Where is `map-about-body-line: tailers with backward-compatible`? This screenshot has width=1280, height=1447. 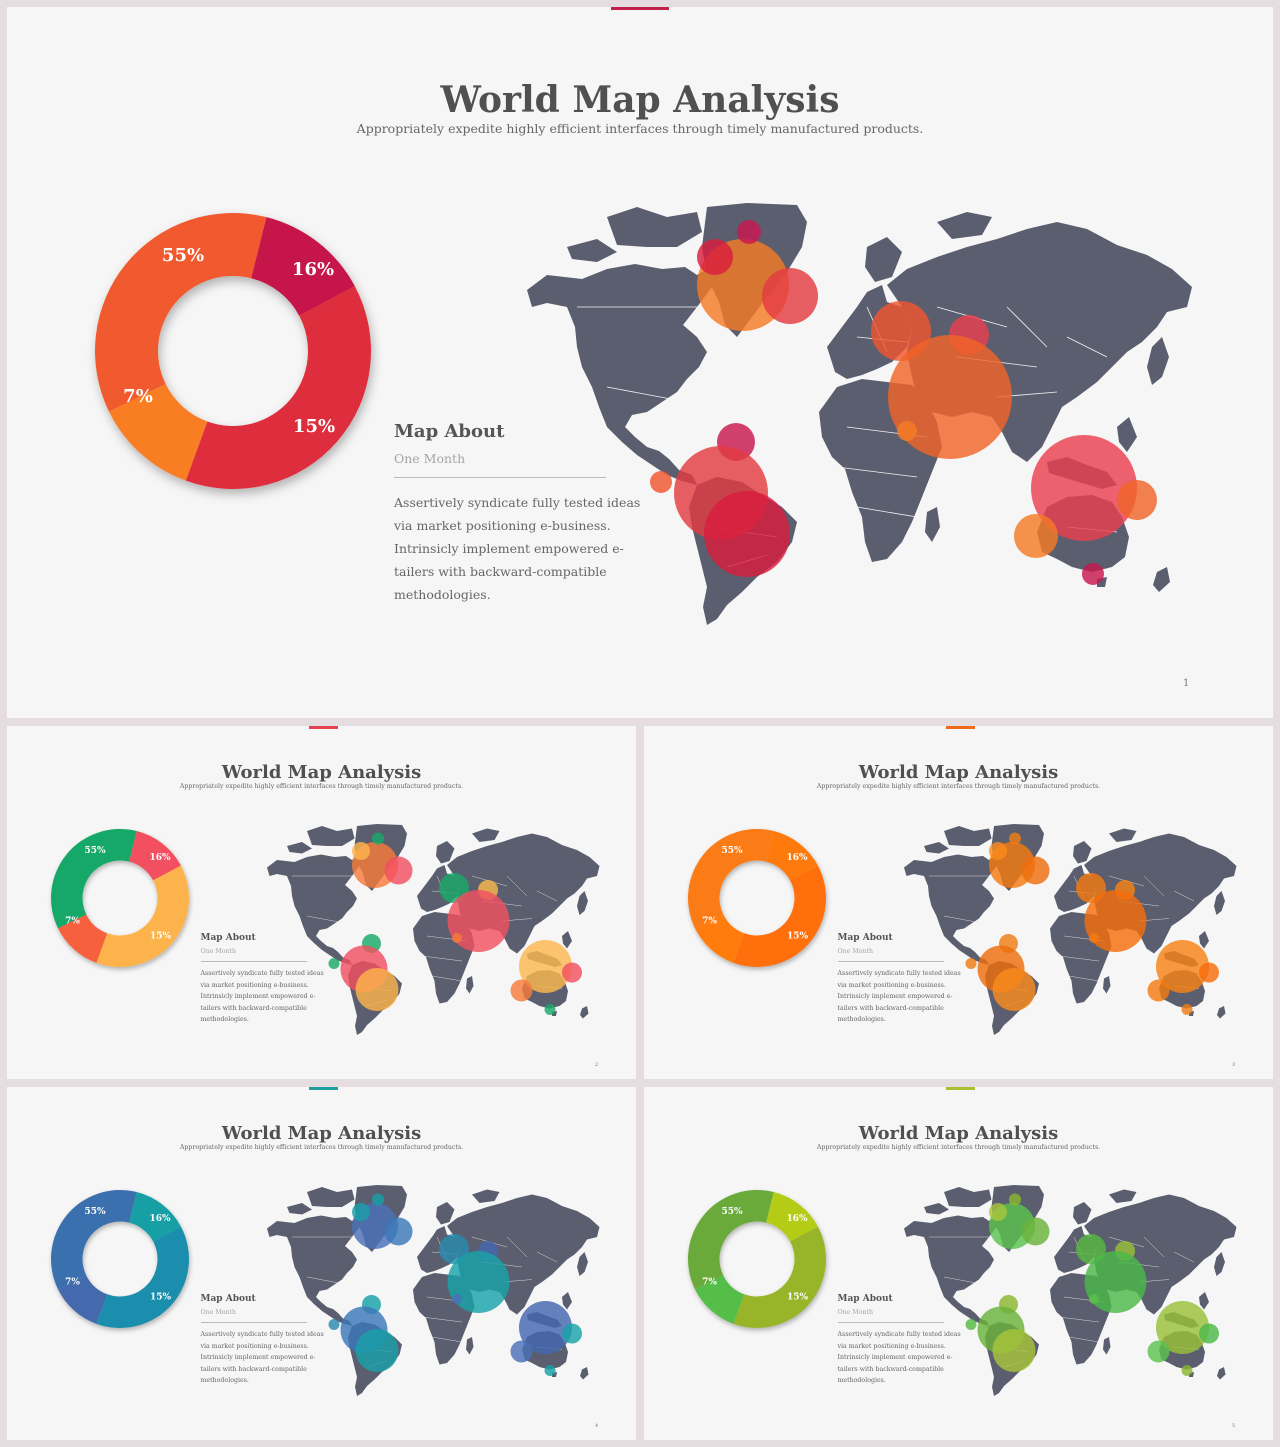 map-about-body-line: tailers with backward-compatible is located at coordinates (500, 571).